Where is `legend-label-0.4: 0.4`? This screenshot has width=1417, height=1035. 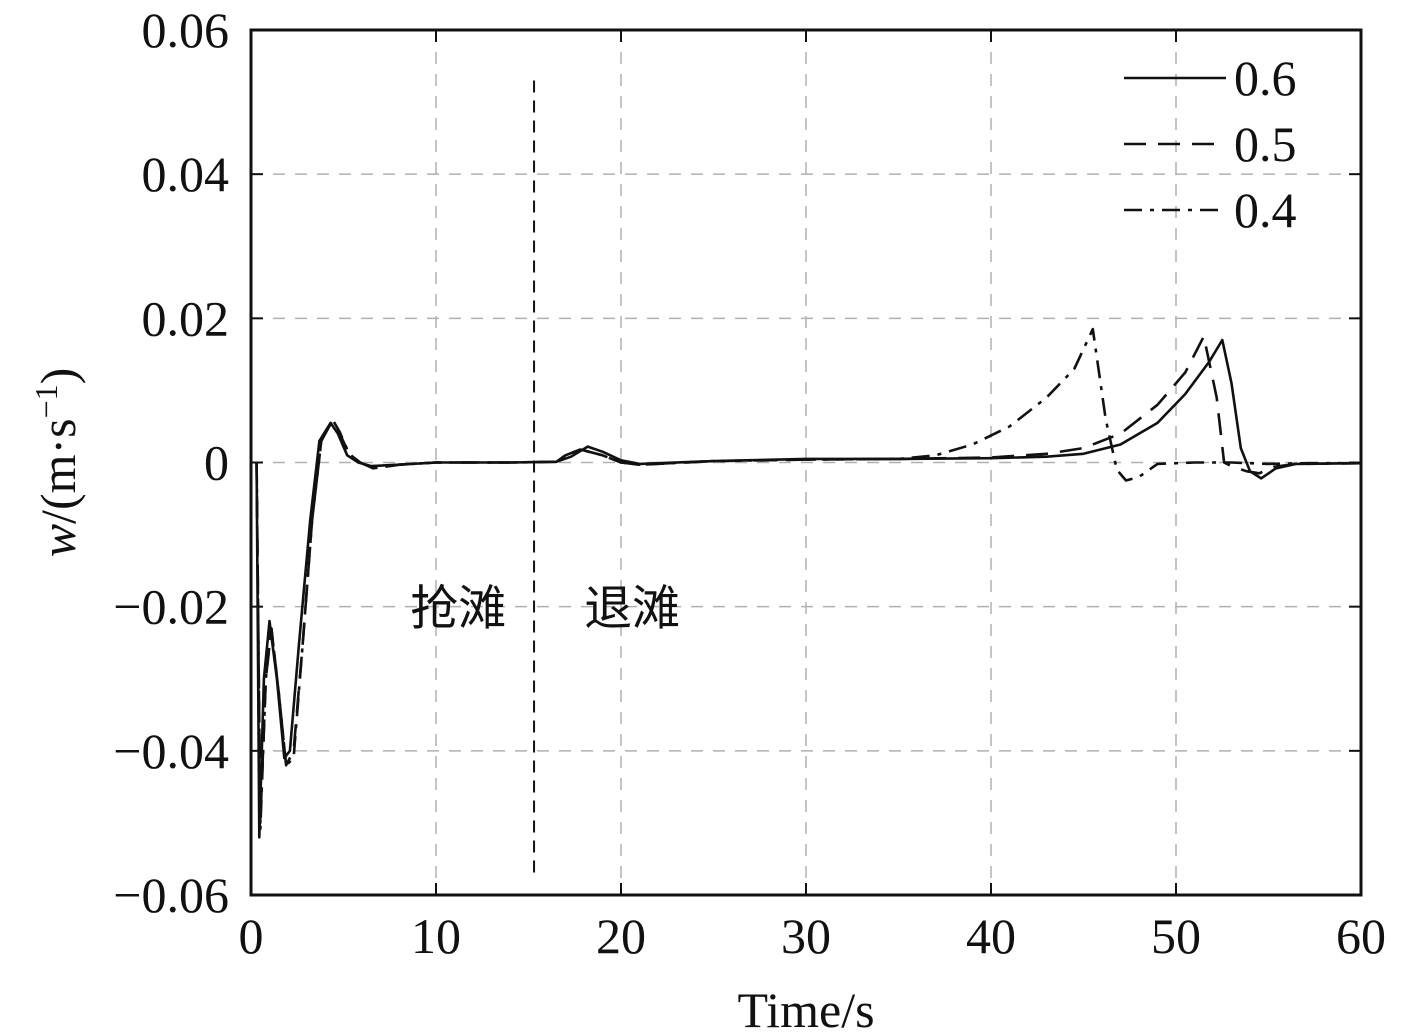
legend-label-0.4: 0.4 is located at coordinates (1265, 210).